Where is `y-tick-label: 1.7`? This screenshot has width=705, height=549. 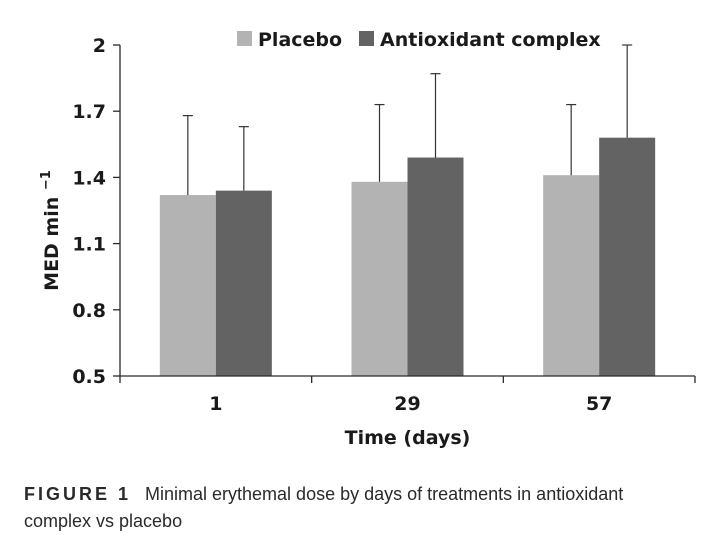
y-tick-label: 1.7 is located at coordinates (89, 112).